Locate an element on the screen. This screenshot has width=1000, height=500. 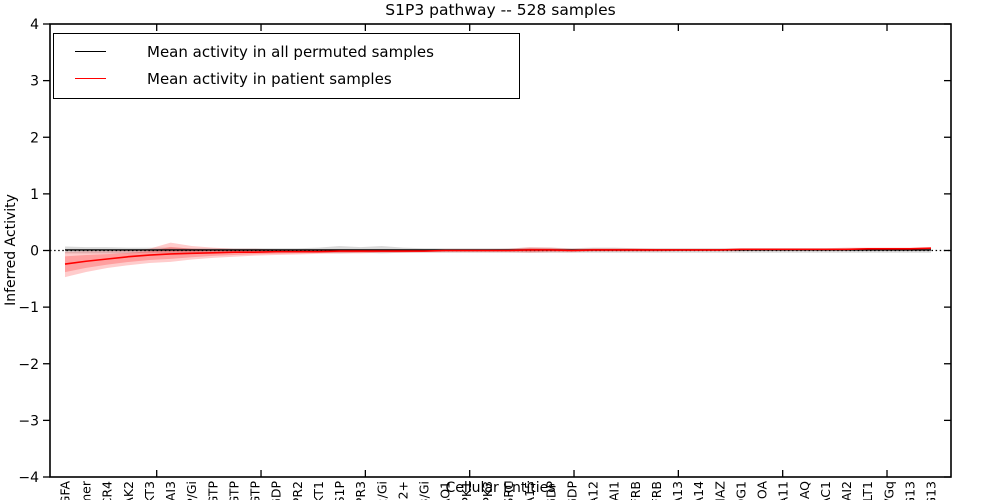
x-category-label: Rac1/GTP is located at coordinates (212, 490).